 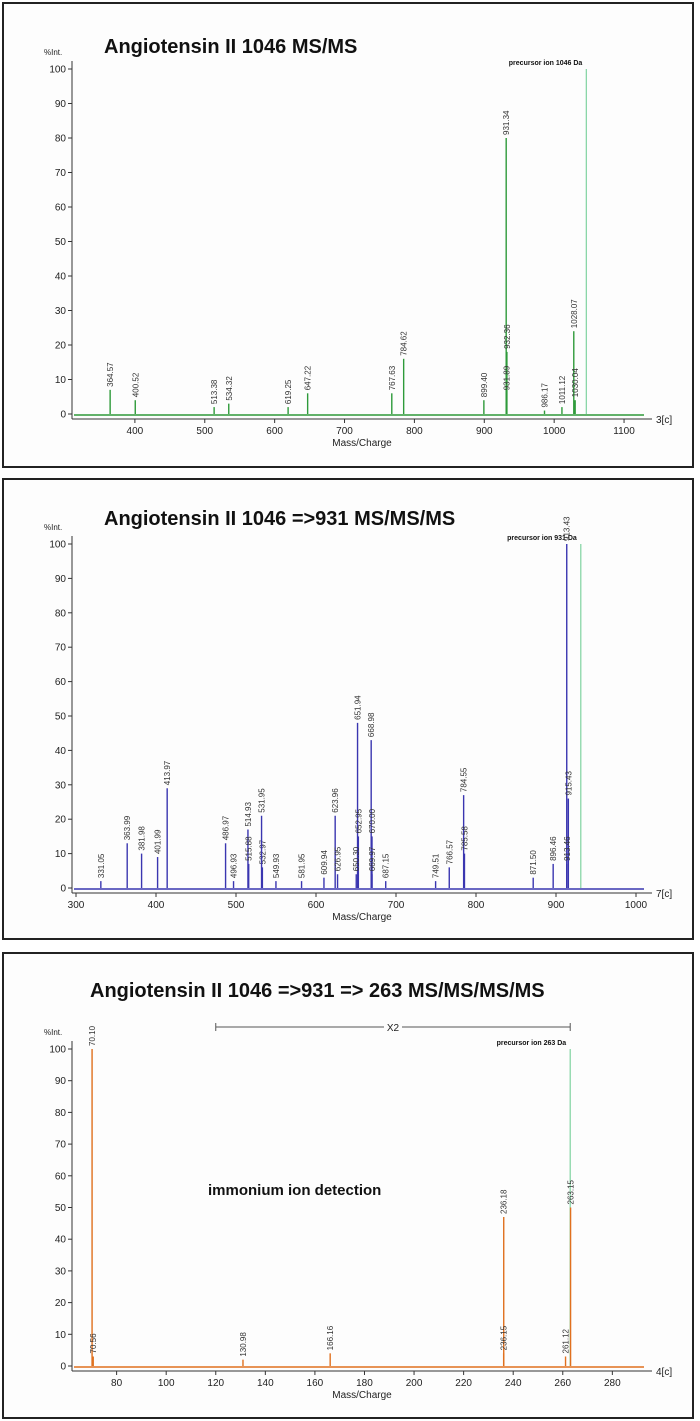 I want to click on peak-label: 931.89, so click(x=507, y=377).